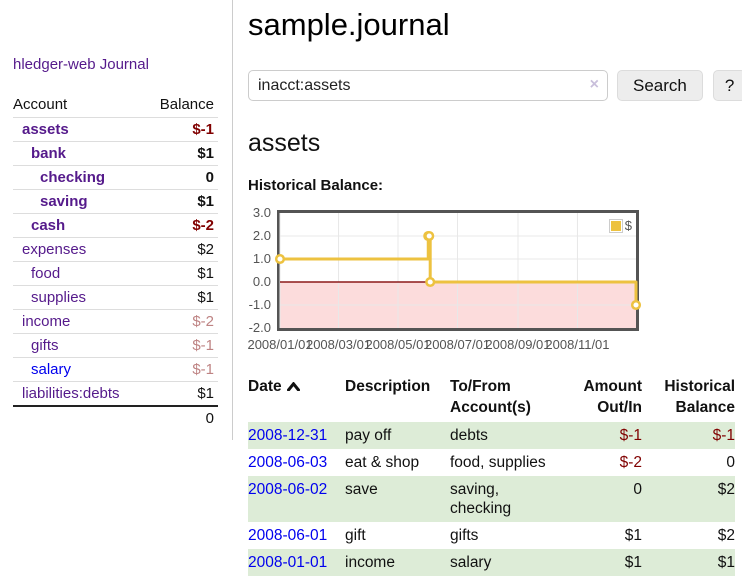  I want to click on account-row-saving: saving $1, so click(115, 201).